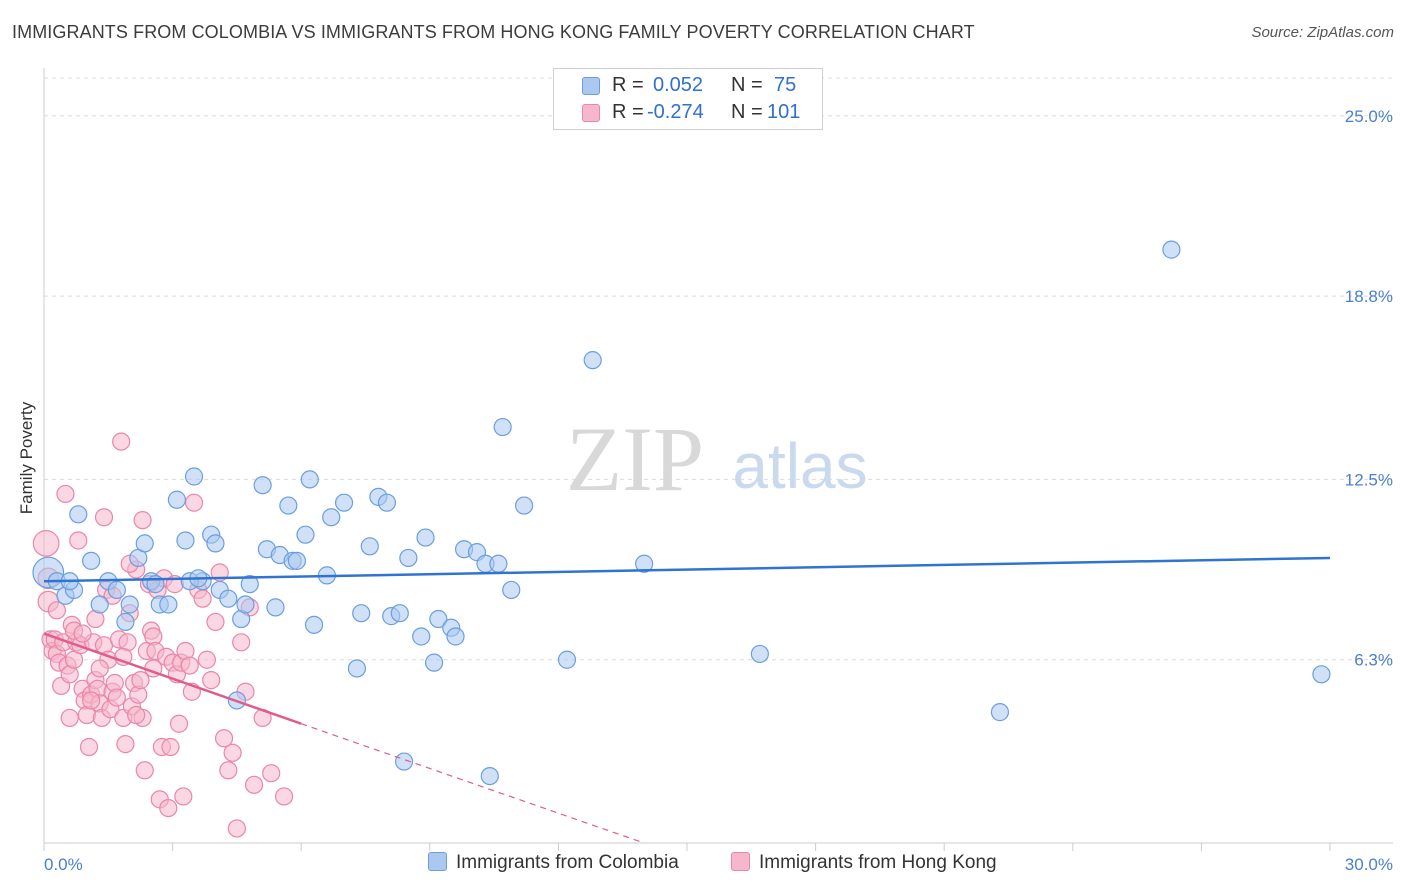  What do you see at coordinates (747, 85) in the screenshot?
I see `legend-n-label: N =` at bounding box center [747, 85].